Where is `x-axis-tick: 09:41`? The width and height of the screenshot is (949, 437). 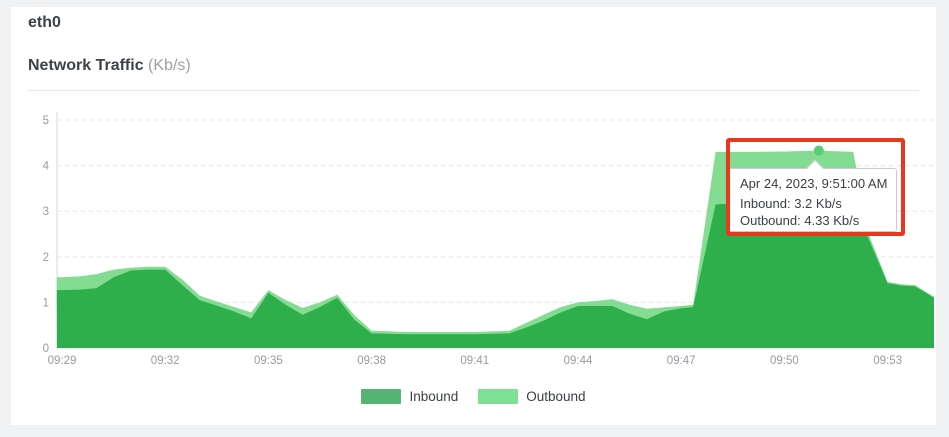
x-axis-tick: 09:41 is located at coordinates (474, 361).